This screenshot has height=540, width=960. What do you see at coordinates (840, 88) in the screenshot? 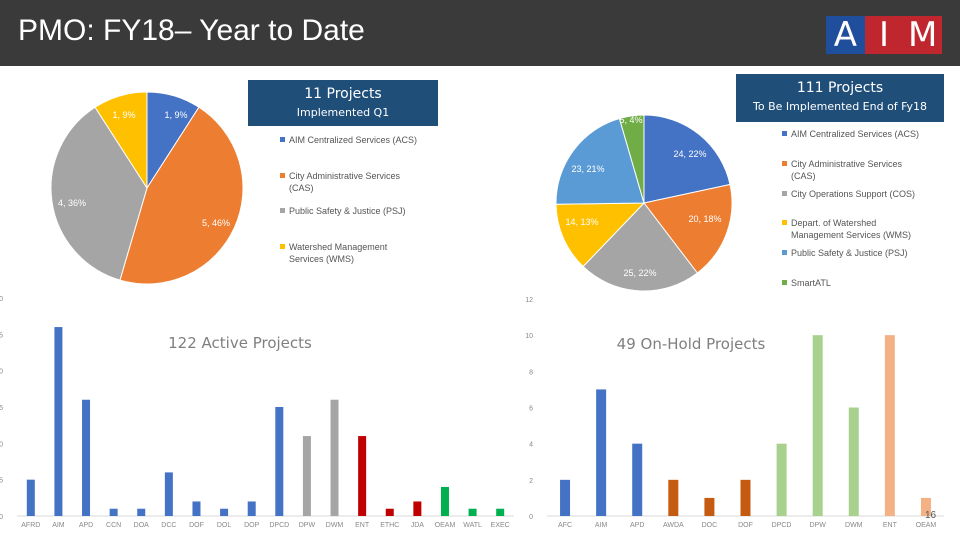
I see `callout-to-be-implemented-count: 111 Projects` at bounding box center [840, 88].